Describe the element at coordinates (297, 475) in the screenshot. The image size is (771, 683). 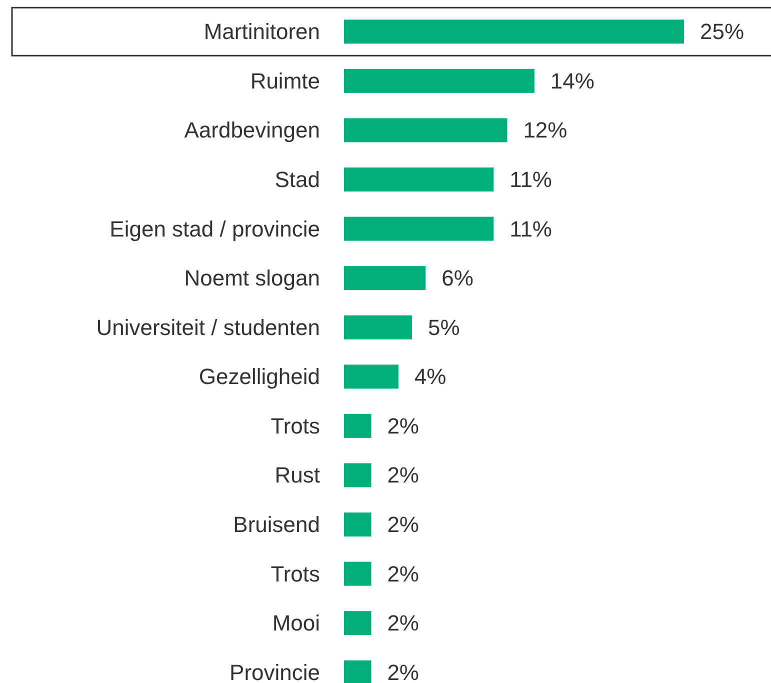
I see `y-tick-label: Rust` at that location.